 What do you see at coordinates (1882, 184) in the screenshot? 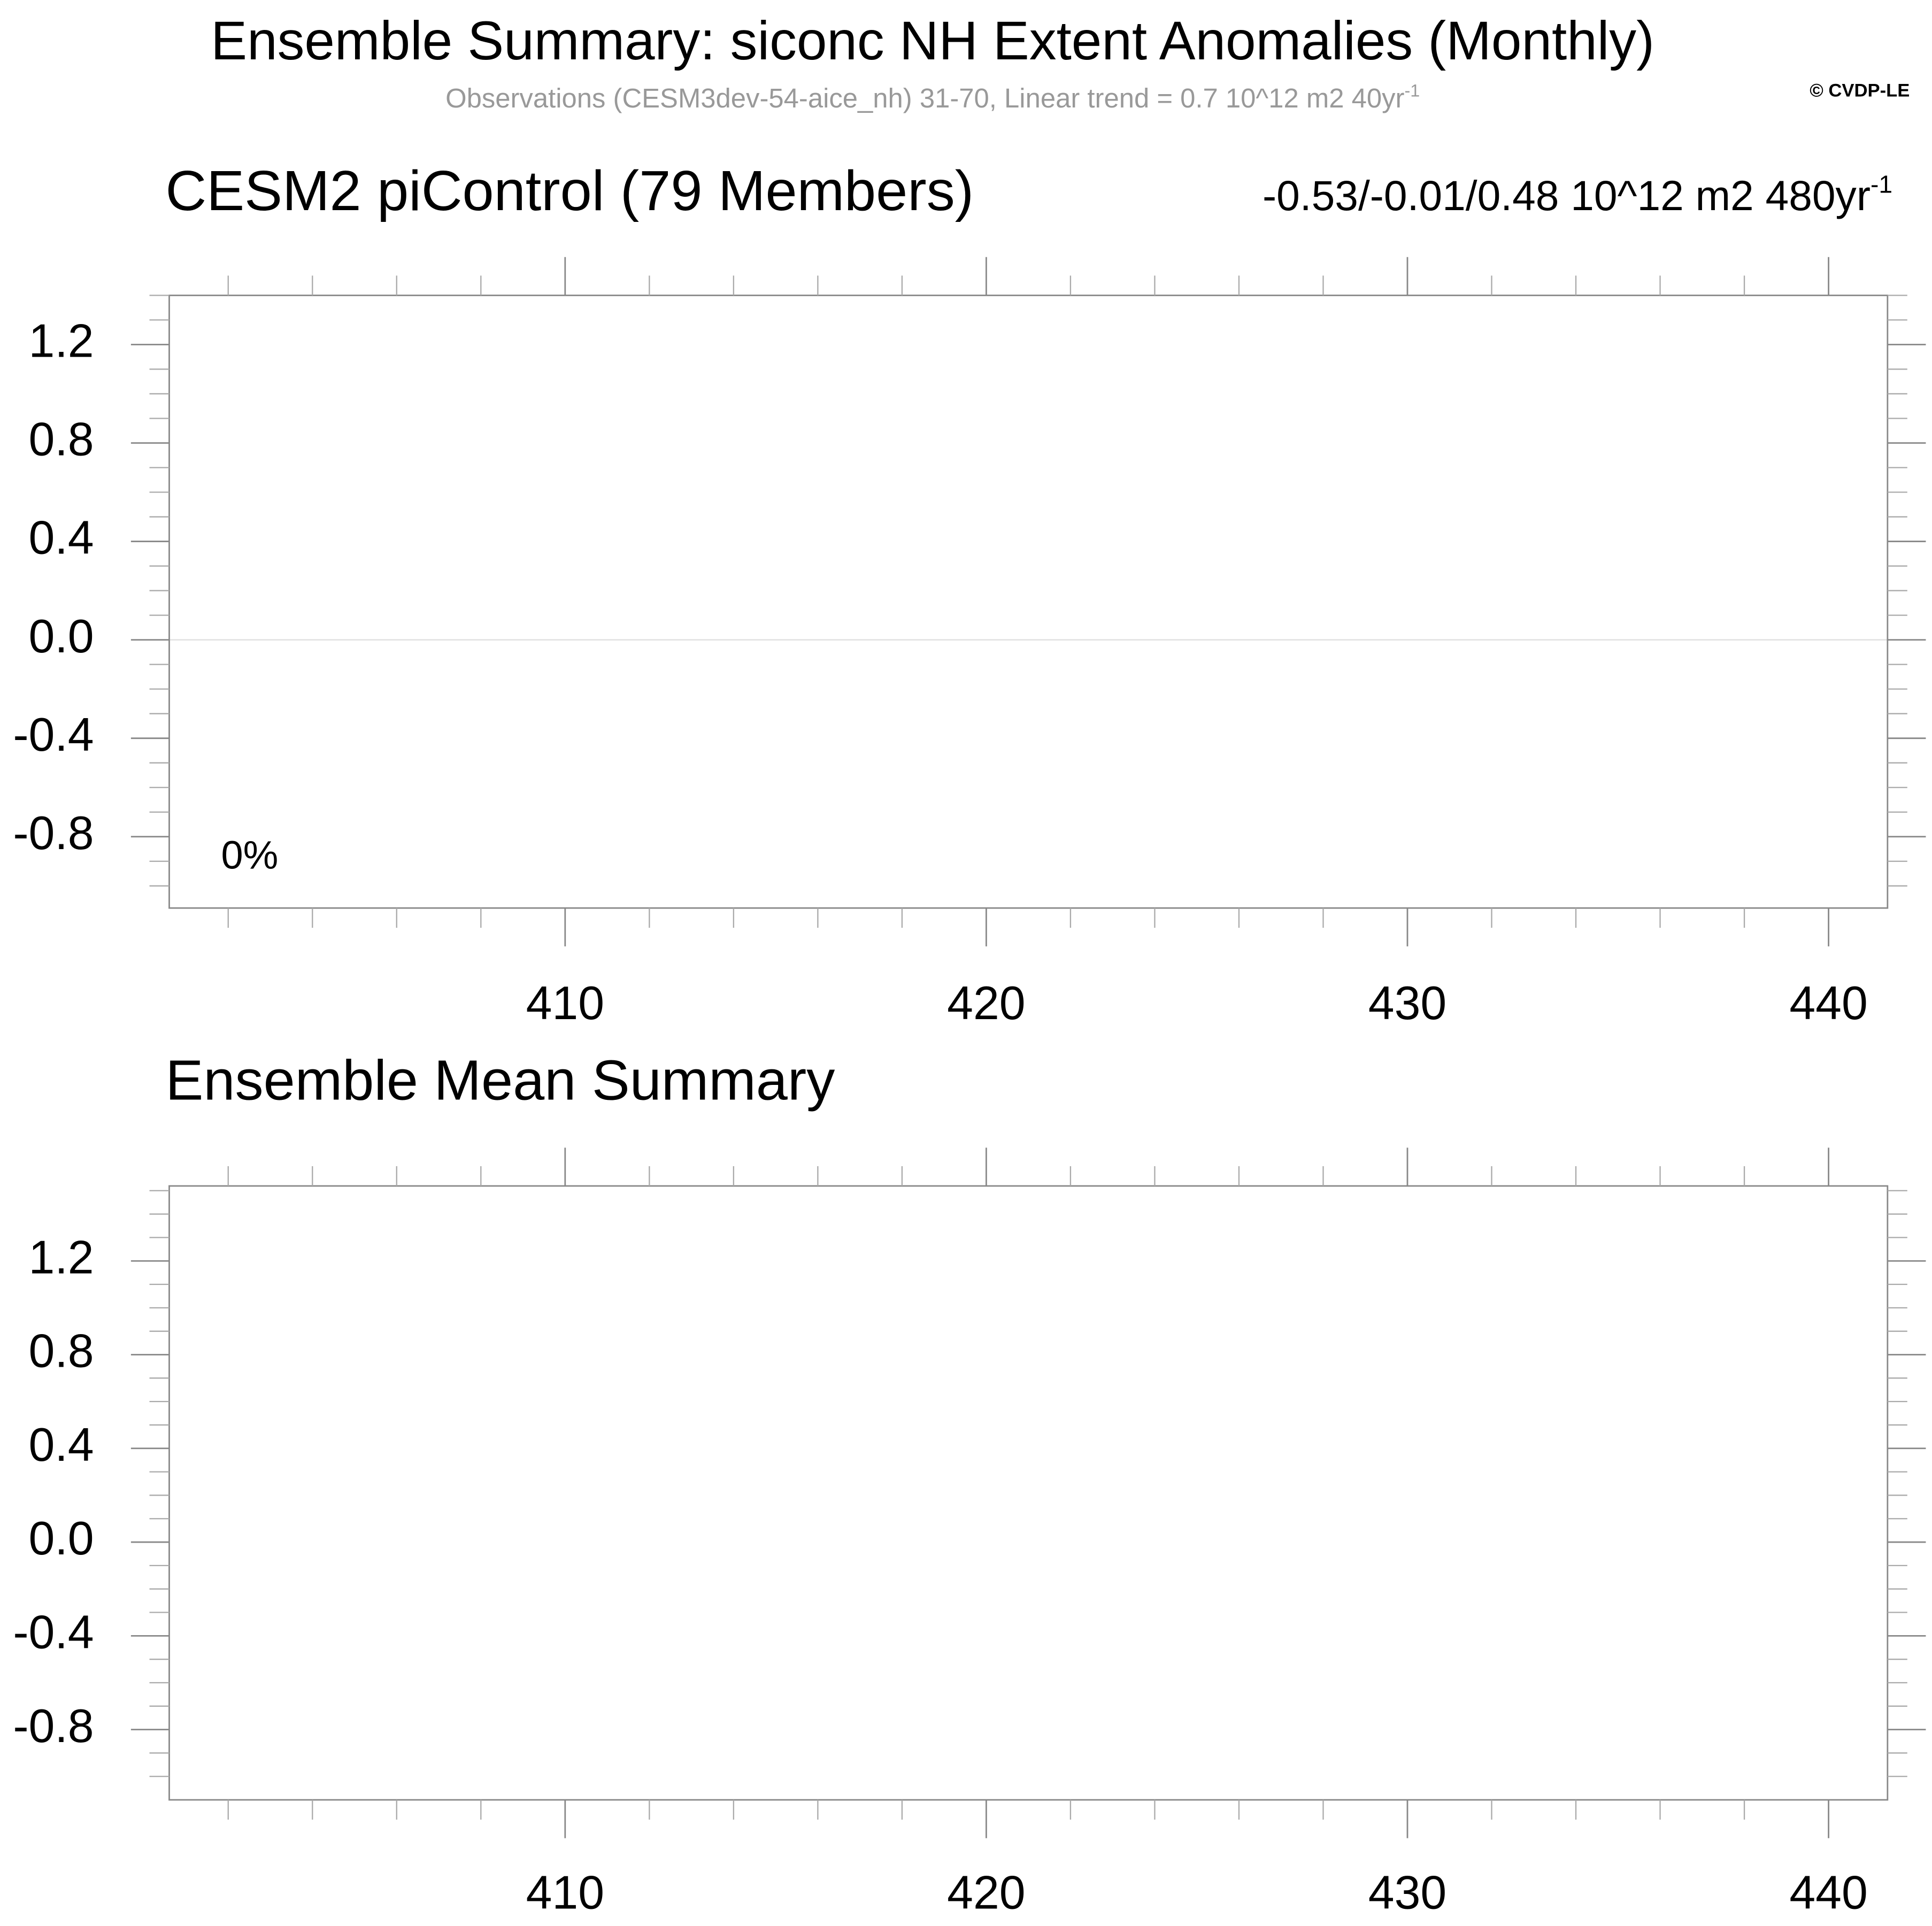
I see `right-title-superscript: -1` at bounding box center [1882, 184].